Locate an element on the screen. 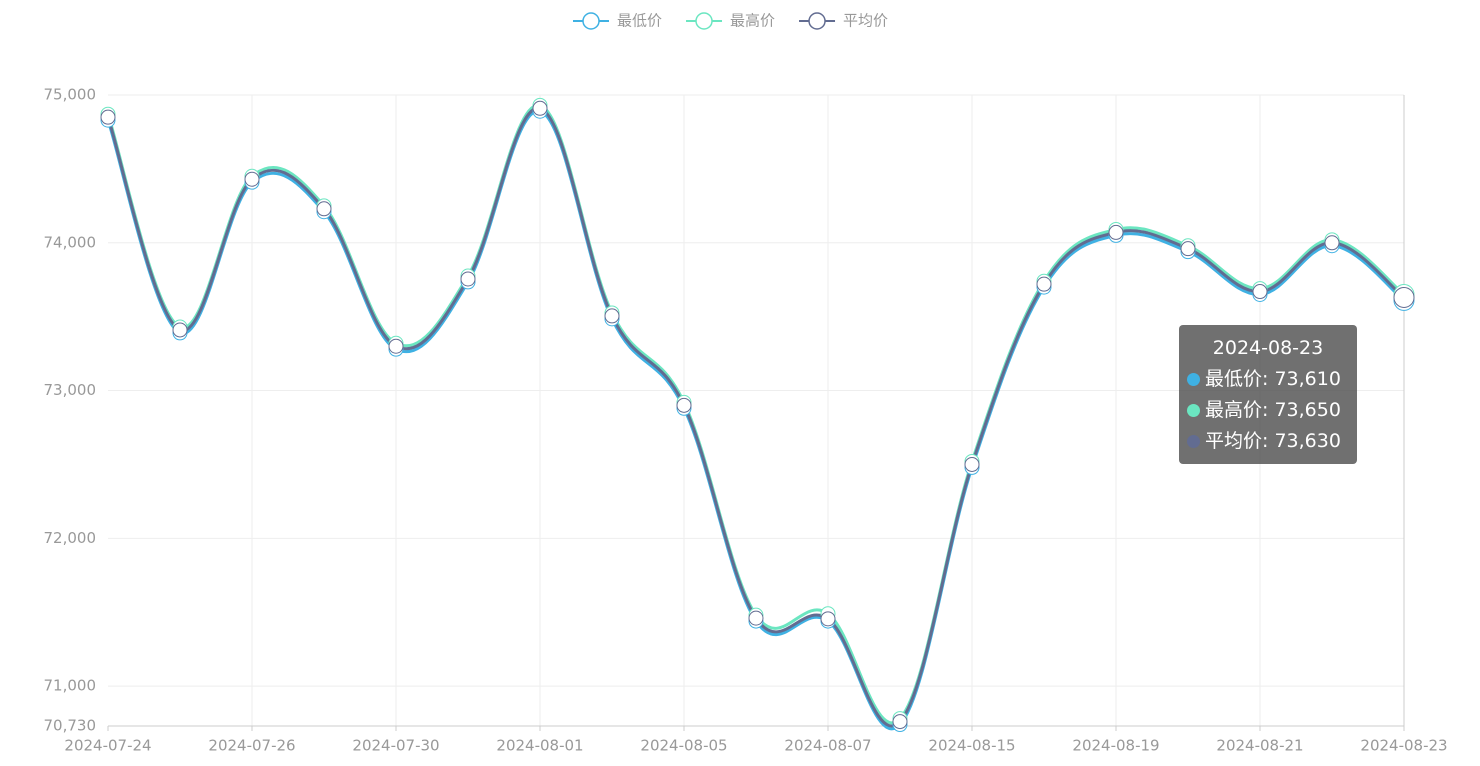 The height and width of the screenshot is (766, 1480). x-tick-label: 2024-08-05 is located at coordinates (683, 746).